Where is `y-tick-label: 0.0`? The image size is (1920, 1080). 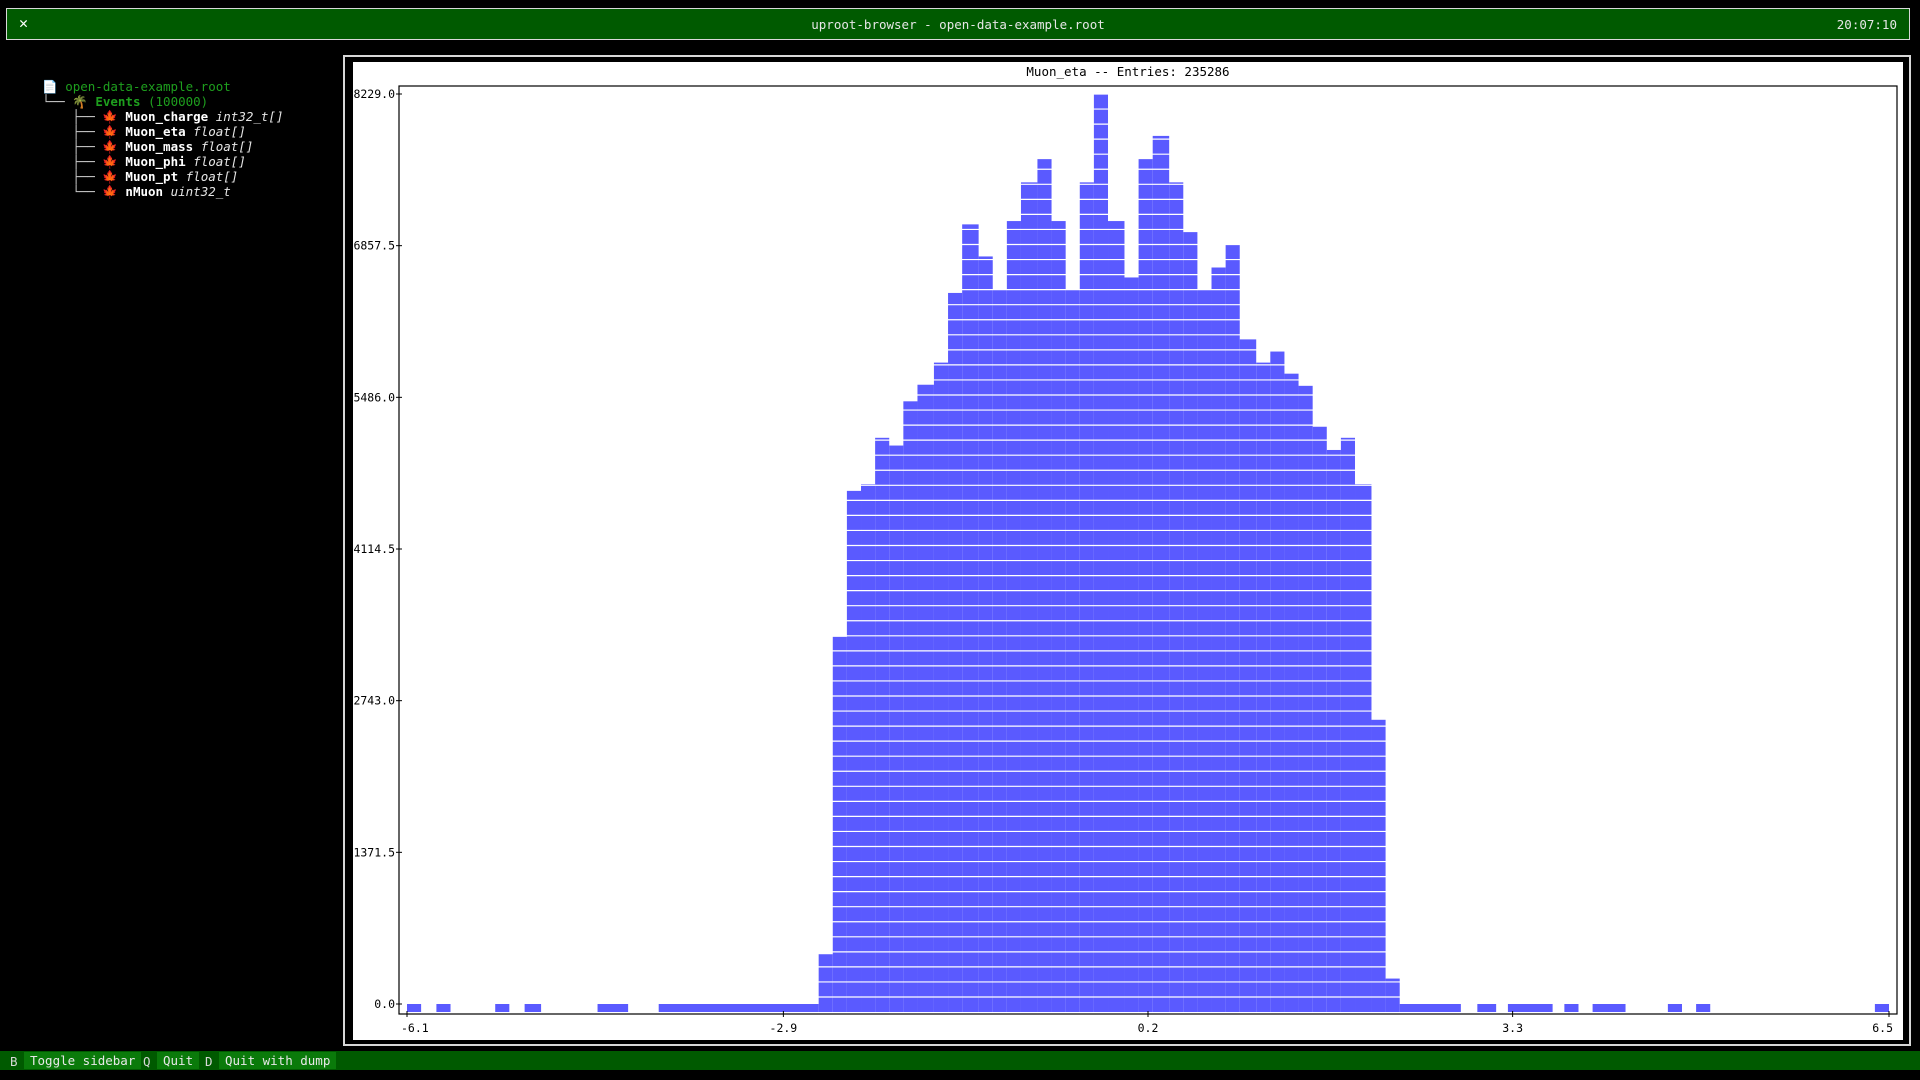
y-tick-label: 0.0 is located at coordinates (384, 1004).